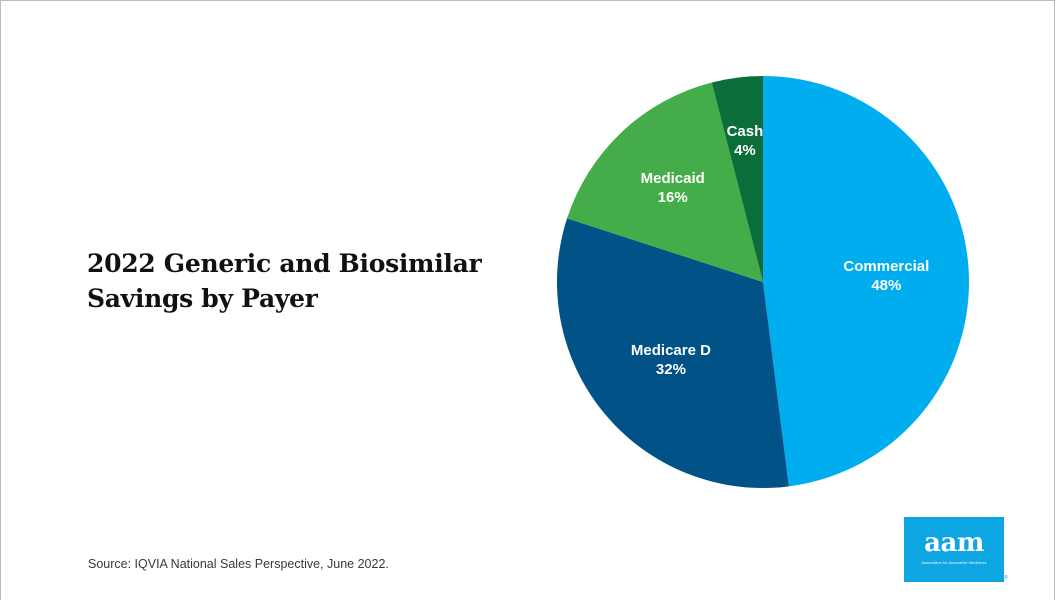  What do you see at coordinates (745, 131) in the screenshot?
I see `slice-label-cash: Cash` at bounding box center [745, 131].